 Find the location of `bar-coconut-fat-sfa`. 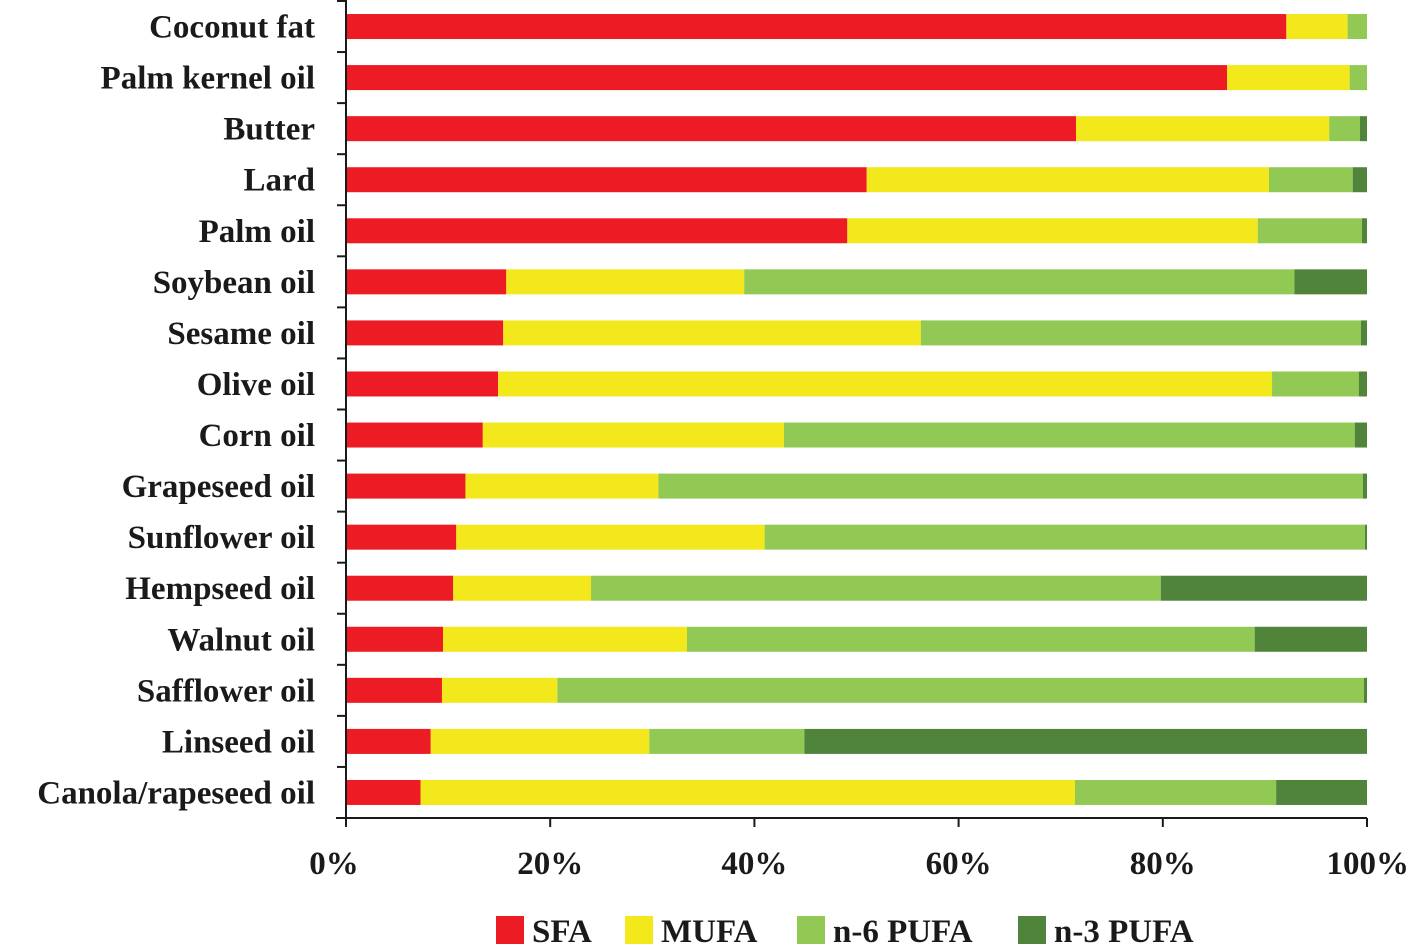

bar-coconut-fat-sfa is located at coordinates (816, 27).